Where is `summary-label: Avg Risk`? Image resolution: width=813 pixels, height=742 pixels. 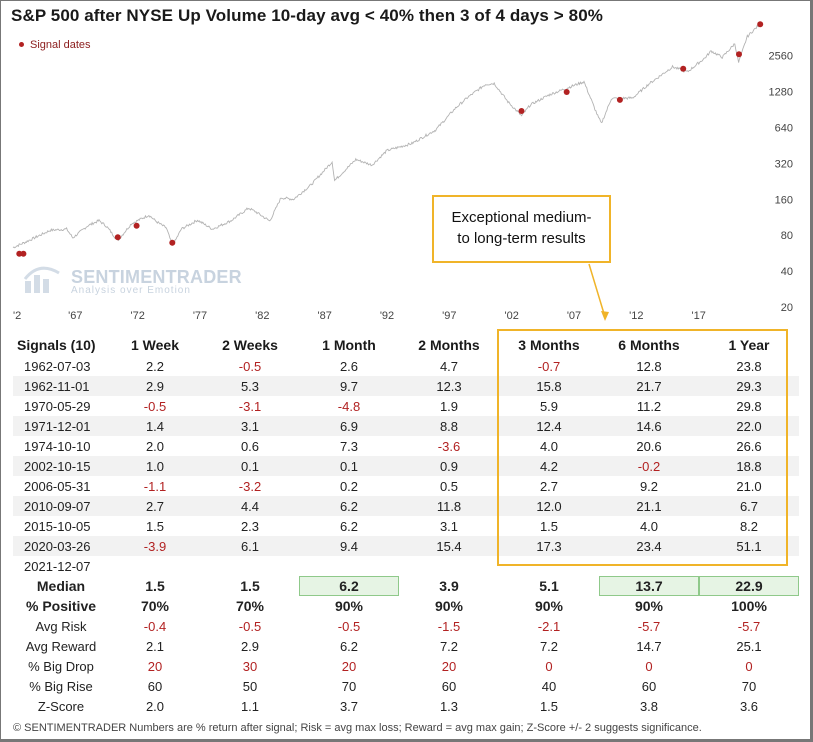 summary-label: Avg Risk is located at coordinates (61, 626).